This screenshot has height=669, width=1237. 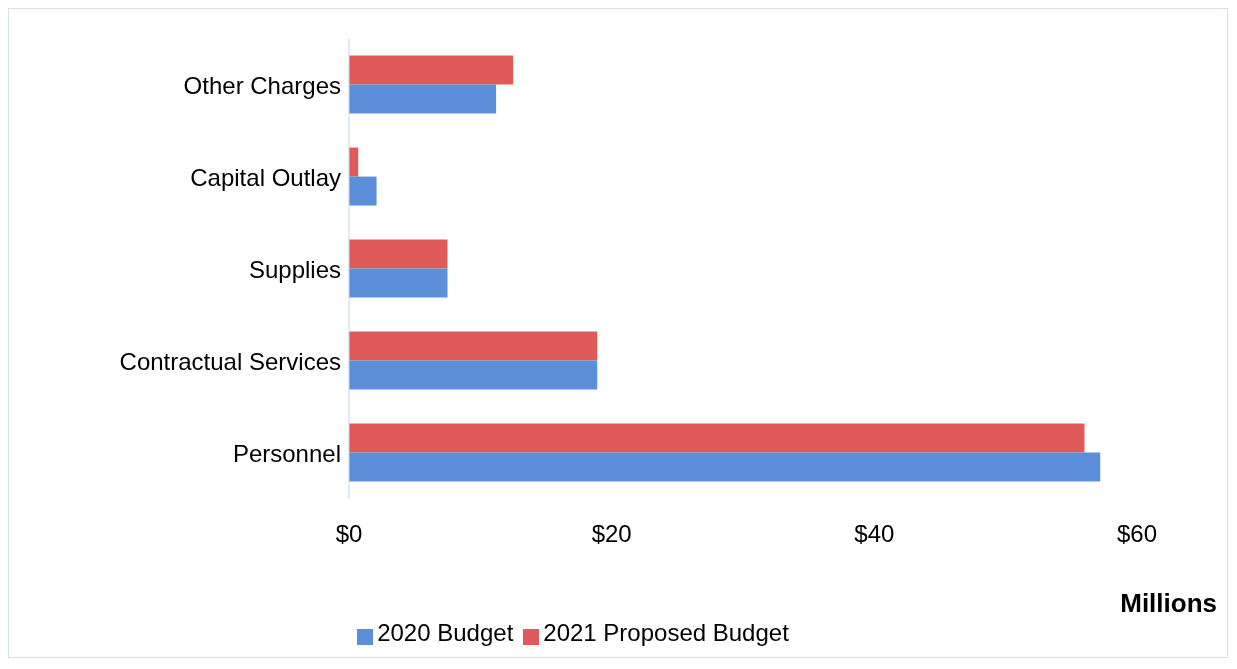 I want to click on x-tick-label: $40, so click(x=874, y=534).